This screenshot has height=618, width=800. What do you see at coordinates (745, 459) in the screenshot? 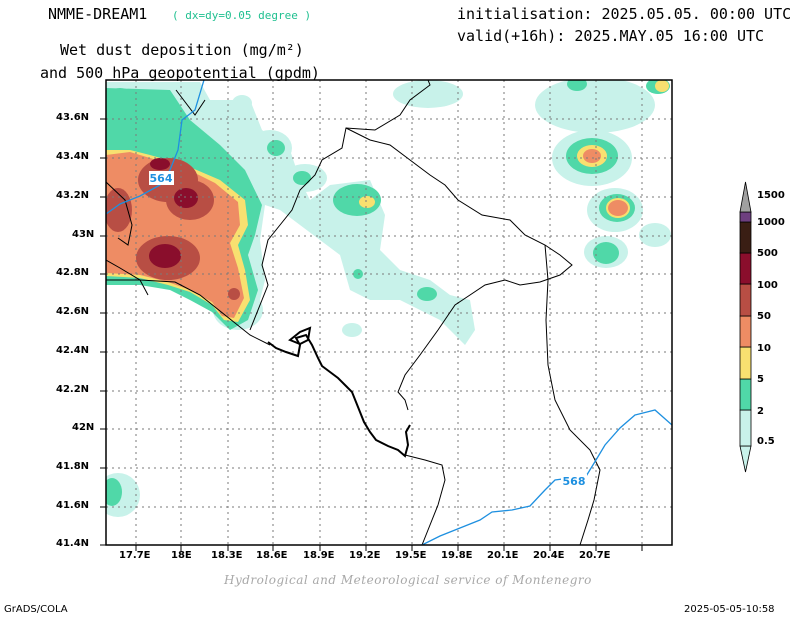
I see `colorbar-lower-arrow` at bounding box center [745, 459].